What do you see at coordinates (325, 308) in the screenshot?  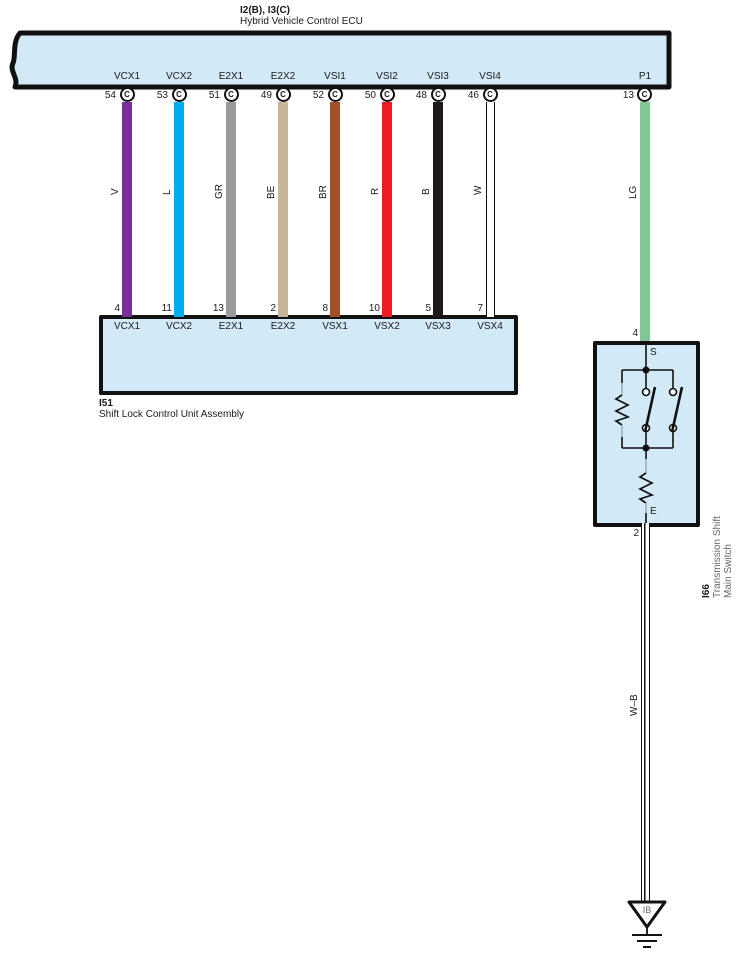 I see `unit-pin-number: 8` at bounding box center [325, 308].